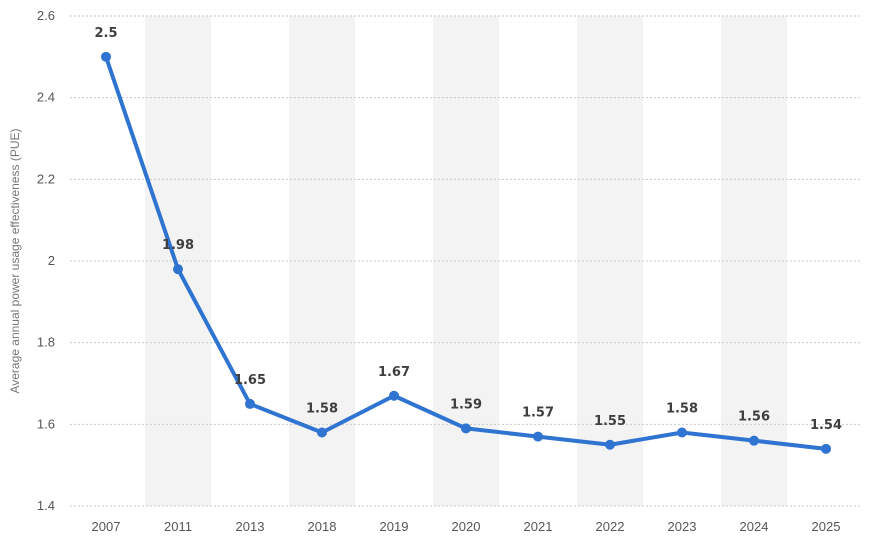  I want to click on data-label: 1.67, so click(394, 372).